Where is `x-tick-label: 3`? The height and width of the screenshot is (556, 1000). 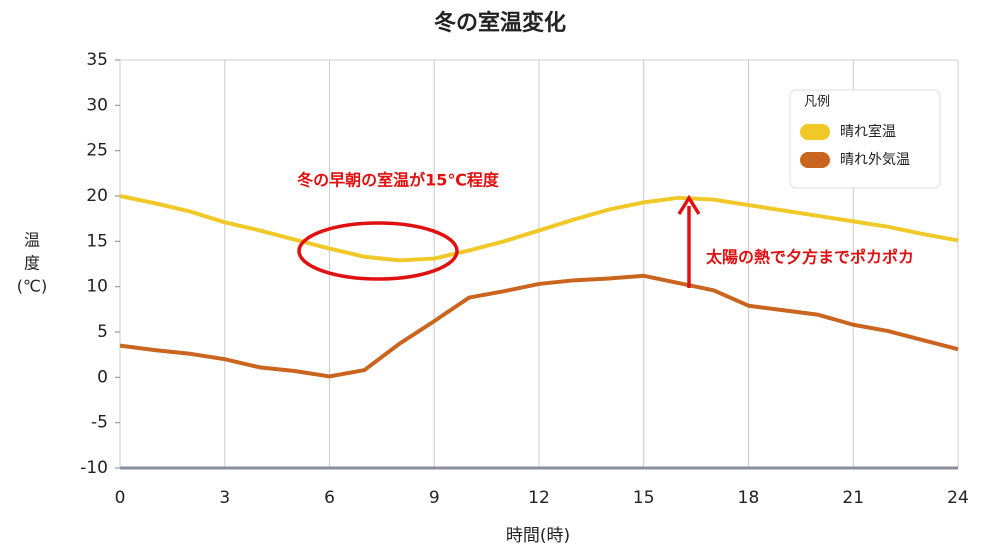 x-tick-label: 3 is located at coordinates (224, 498).